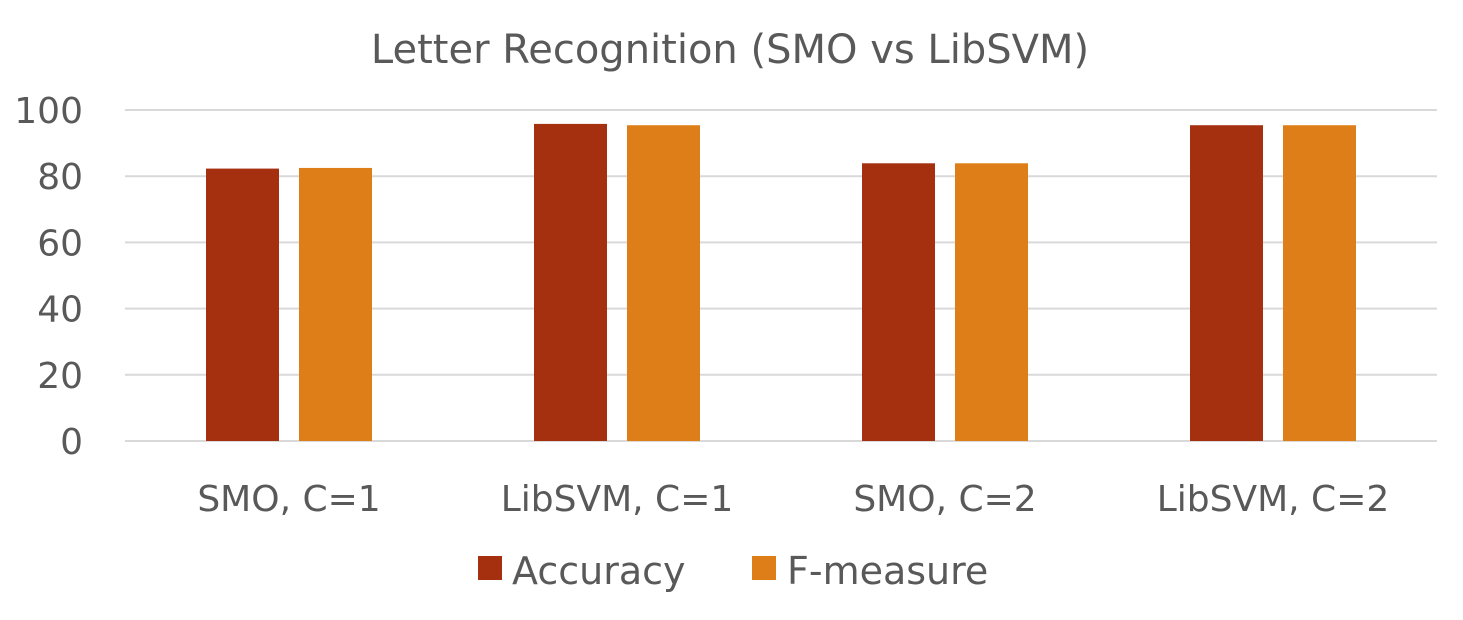 This screenshot has height=620, width=1463. Describe the element at coordinates (887, 571) in the screenshot. I see `legend-label: F-measure` at that location.